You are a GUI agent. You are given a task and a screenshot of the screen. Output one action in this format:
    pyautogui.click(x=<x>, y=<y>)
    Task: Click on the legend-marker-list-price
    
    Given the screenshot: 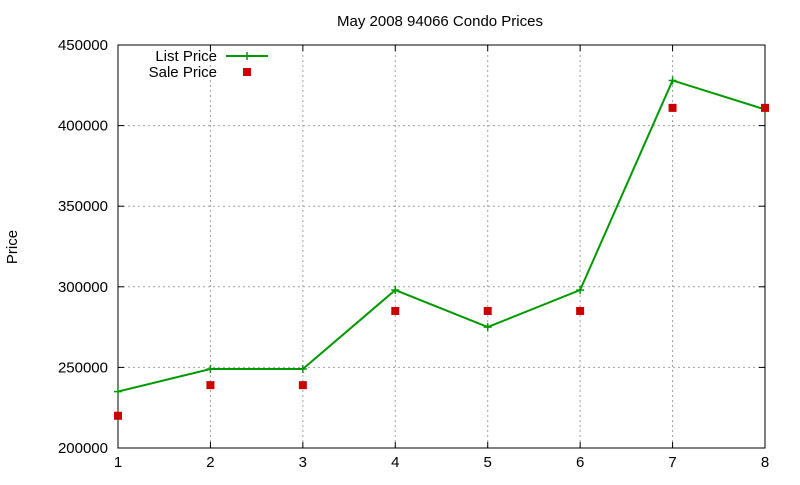 What is the action you would take?
    pyautogui.click(x=247, y=56)
    